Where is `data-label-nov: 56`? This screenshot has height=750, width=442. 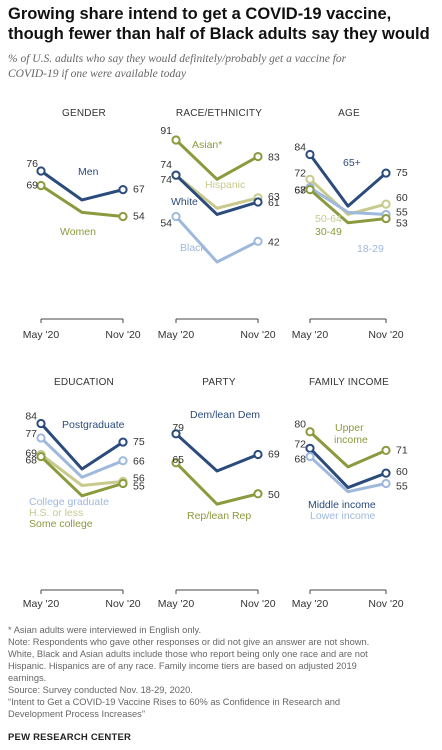 data-label-nov: 56 is located at coordinates (139, 478).